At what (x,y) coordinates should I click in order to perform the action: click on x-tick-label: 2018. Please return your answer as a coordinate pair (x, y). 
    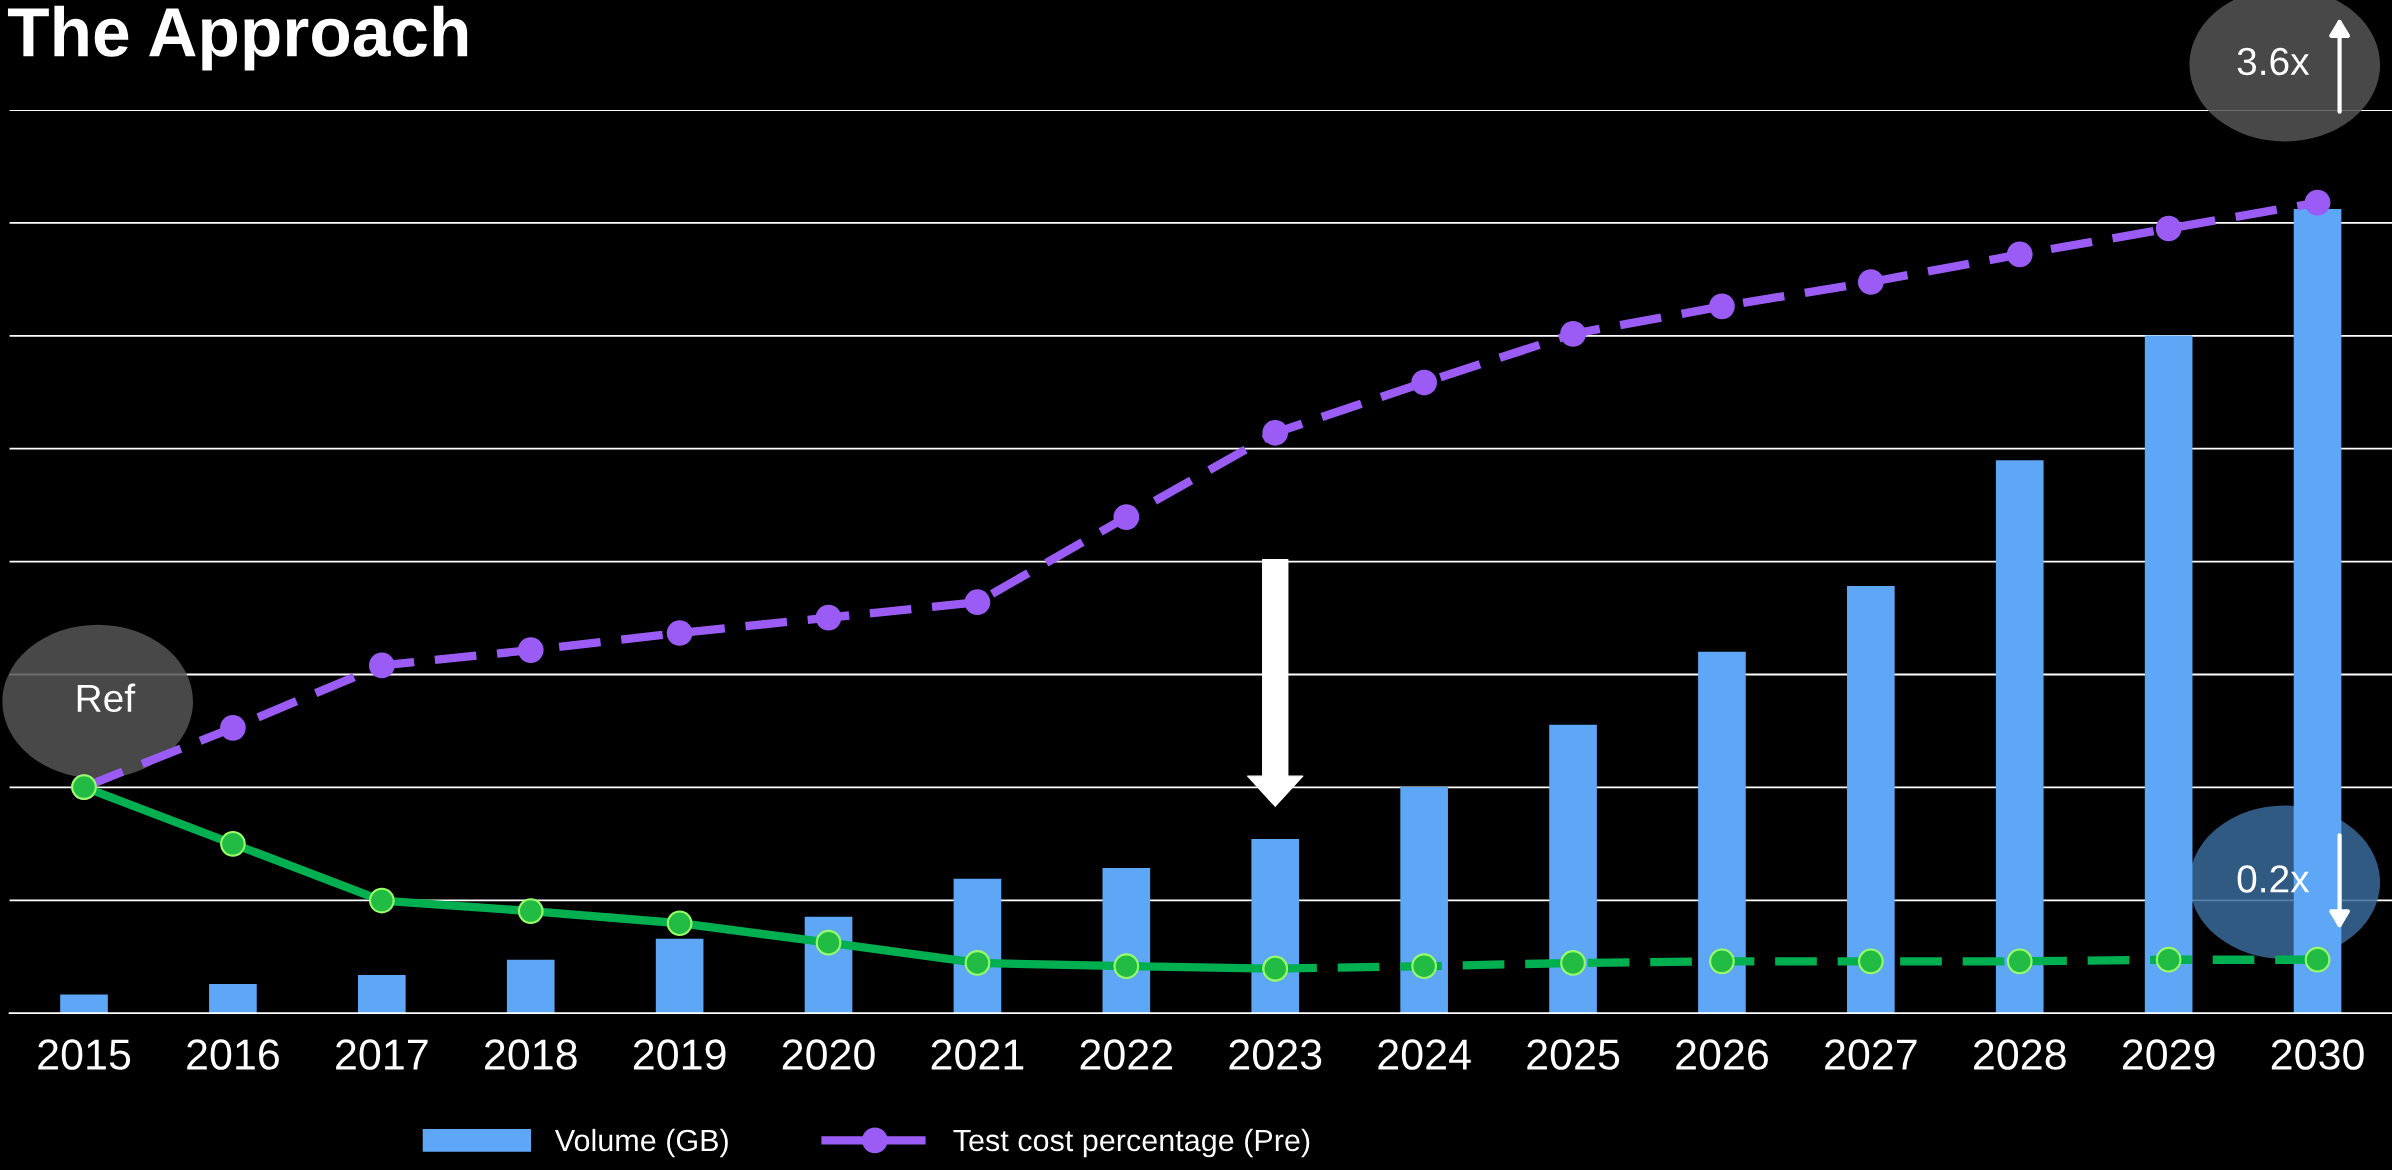
    Looking at the image, I should click on (531, 1054).